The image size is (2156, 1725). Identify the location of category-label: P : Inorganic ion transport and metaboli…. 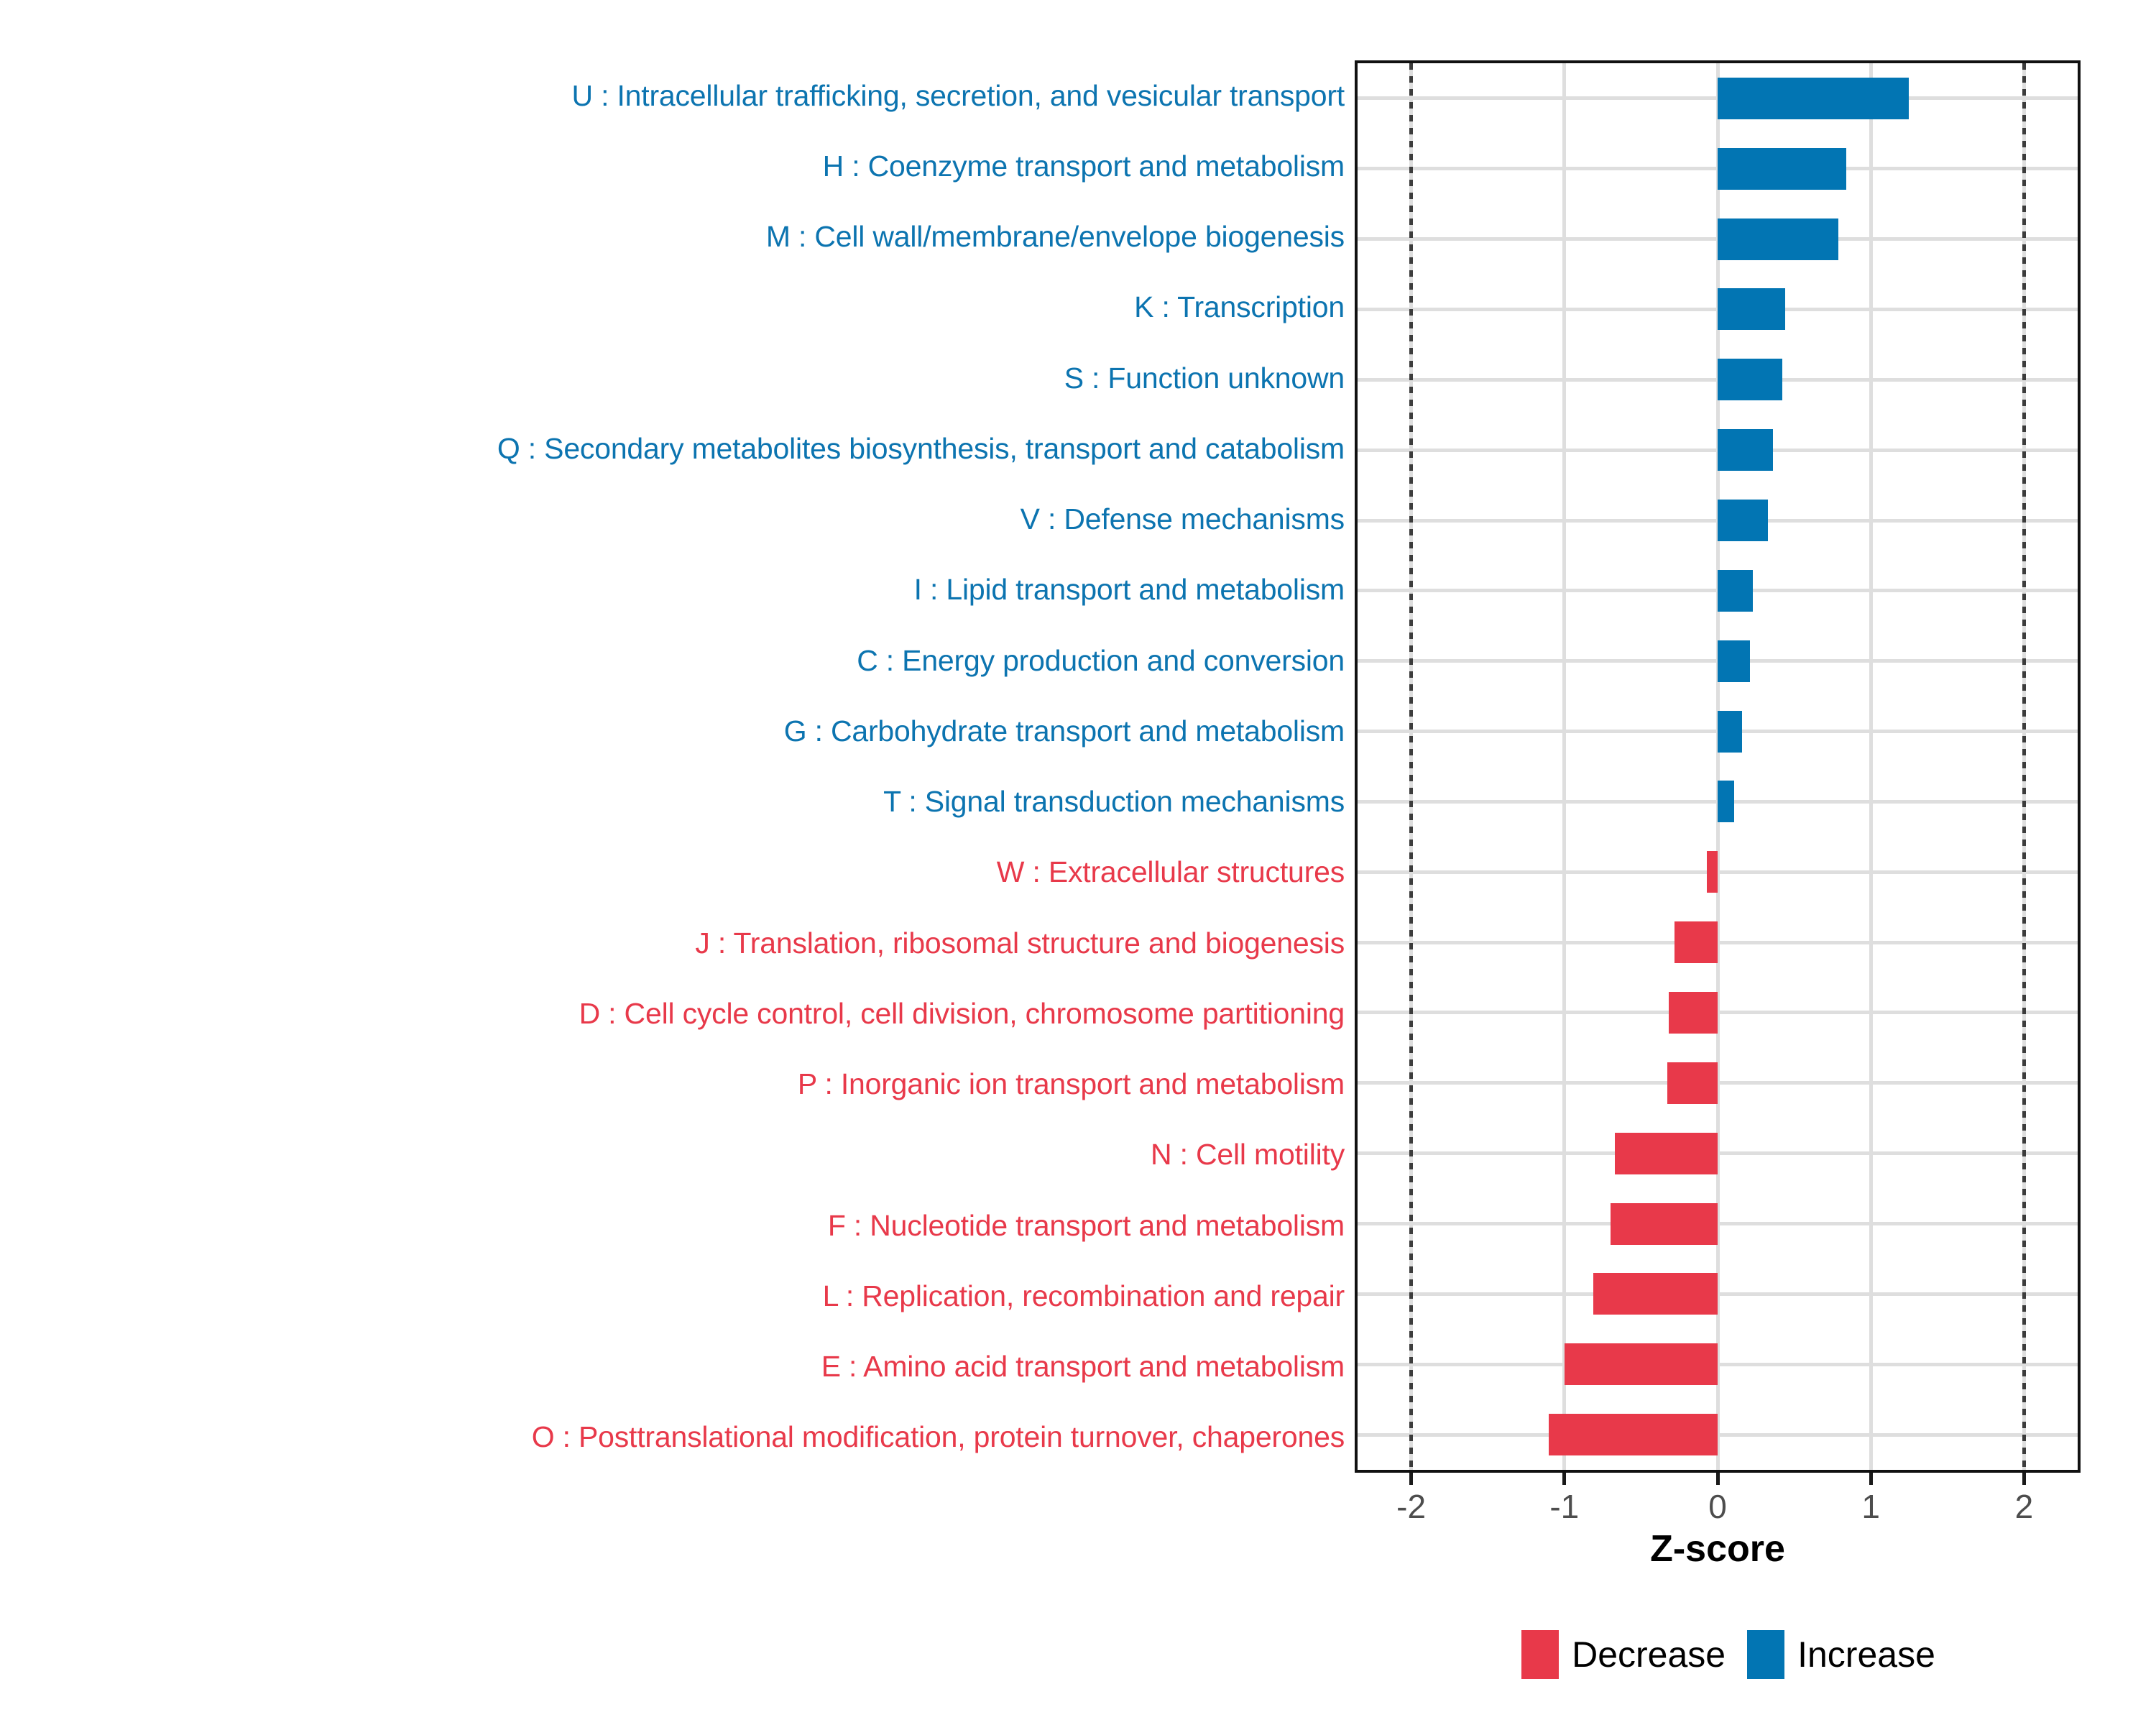
(1071, 1084).